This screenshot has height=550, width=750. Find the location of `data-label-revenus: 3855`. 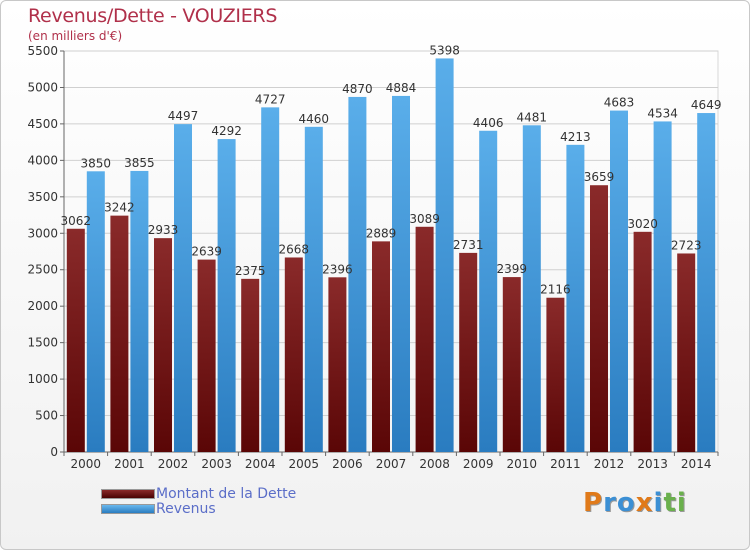

data-label-revenus: 3855 is located at coordinates (139, 163).